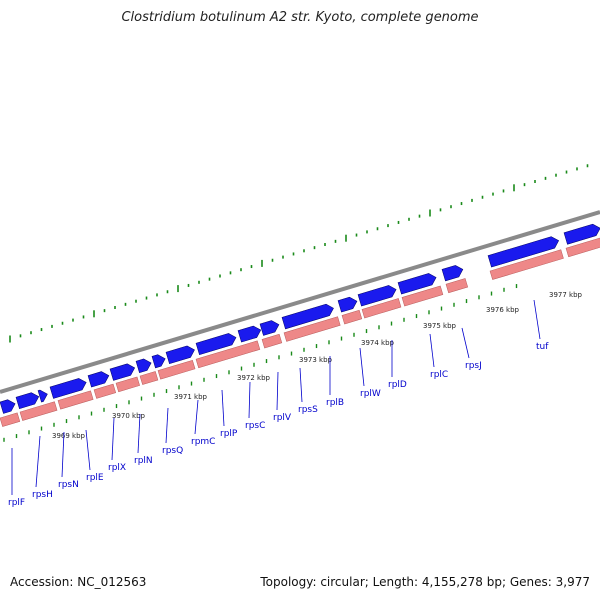 The image size is (600, 600). What do you see at coordinates (378, 343) in the screenshot?
I see `kbp-label: 3974 kbp` at bounding box center [378, 343].